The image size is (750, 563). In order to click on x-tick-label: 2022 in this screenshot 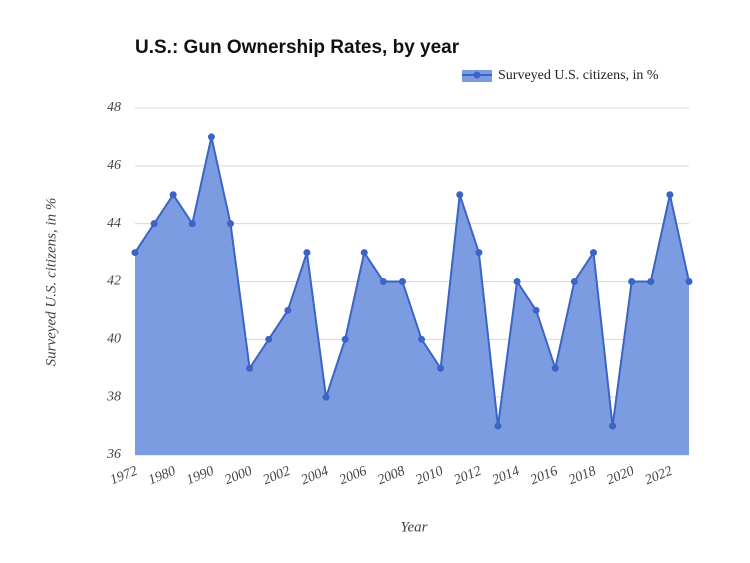, I will do `click(659, 476)`.